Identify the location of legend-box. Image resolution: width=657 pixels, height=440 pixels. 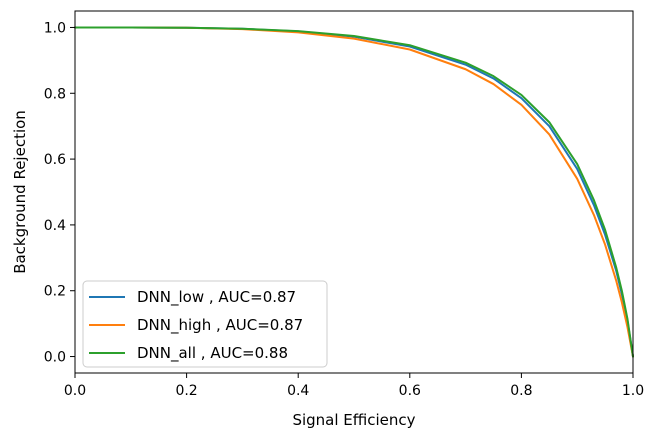
(205, 324).